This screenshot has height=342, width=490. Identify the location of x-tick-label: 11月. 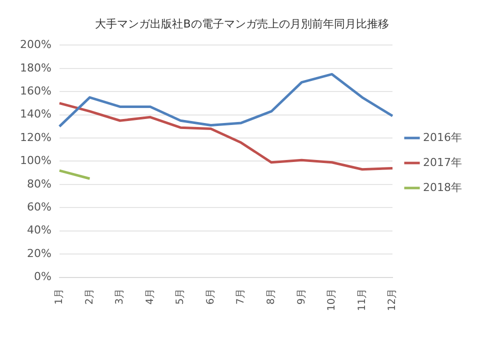
(362, 300).